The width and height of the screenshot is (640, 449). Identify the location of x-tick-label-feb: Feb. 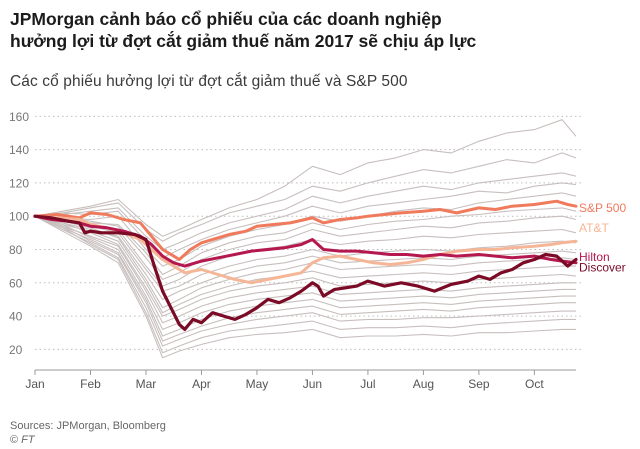
(90, 384).